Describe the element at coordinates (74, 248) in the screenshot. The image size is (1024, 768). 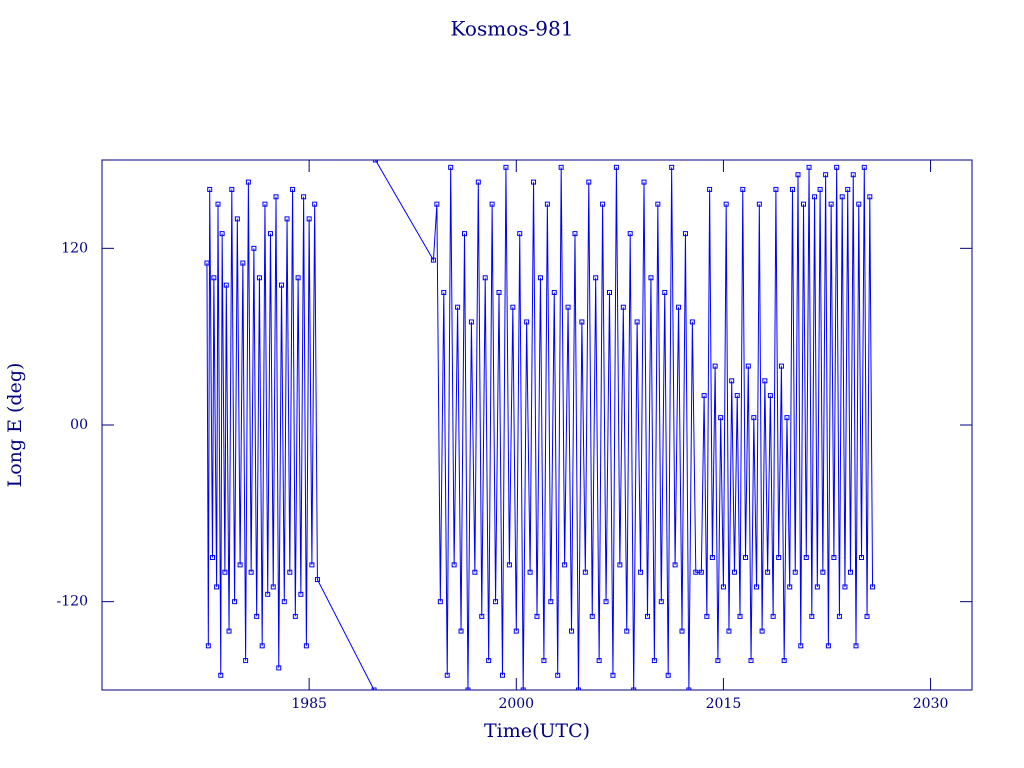
I see `y-tick-label: 120` at that location.